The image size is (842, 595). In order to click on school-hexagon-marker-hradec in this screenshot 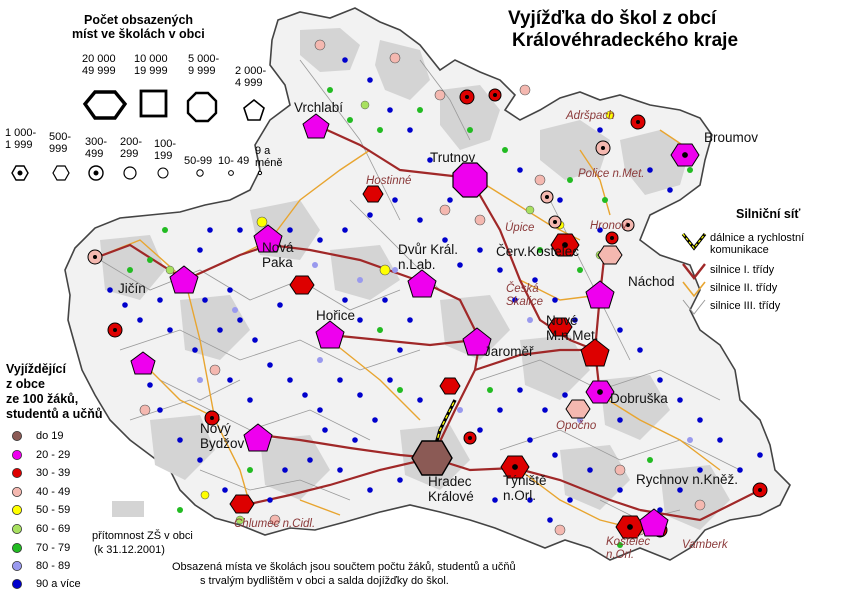, I will do `click(432, 458)`.